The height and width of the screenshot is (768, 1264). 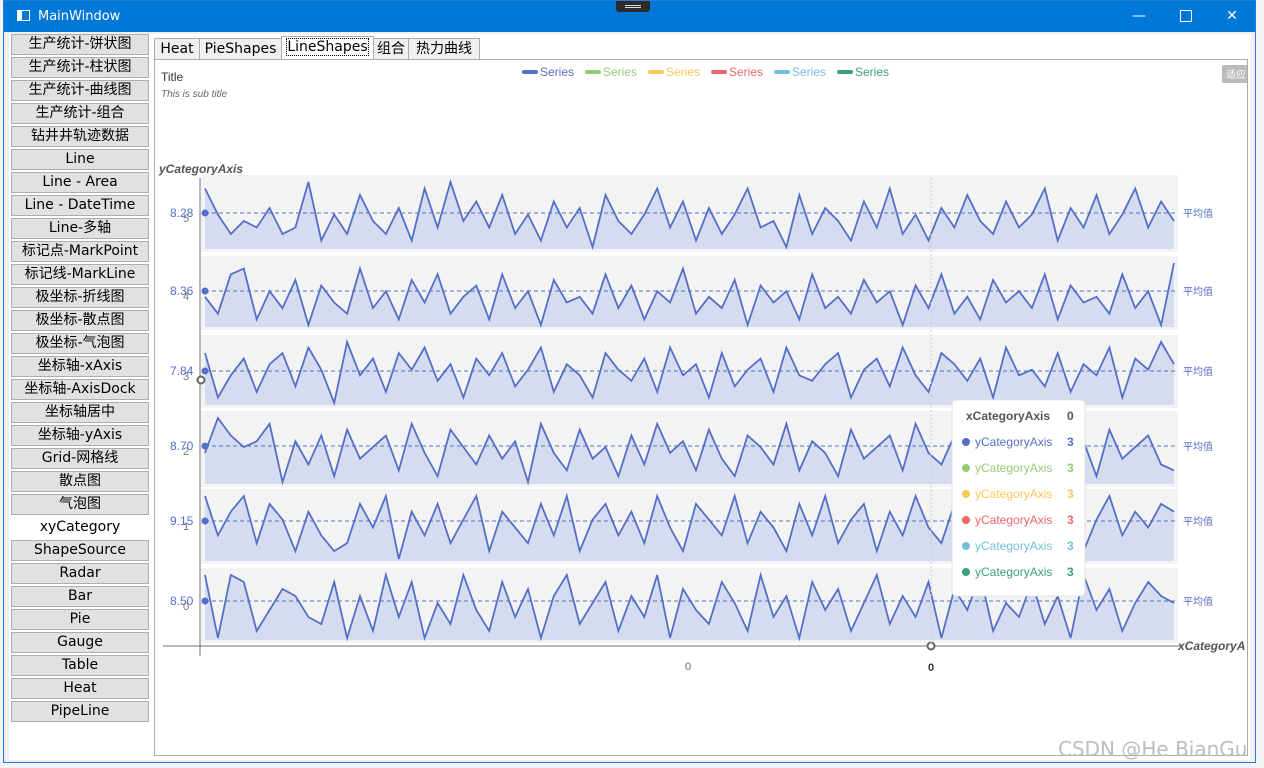 I want to click on sidebar-item-10: 标记线-MarkLine, so click(x=80, y=274).